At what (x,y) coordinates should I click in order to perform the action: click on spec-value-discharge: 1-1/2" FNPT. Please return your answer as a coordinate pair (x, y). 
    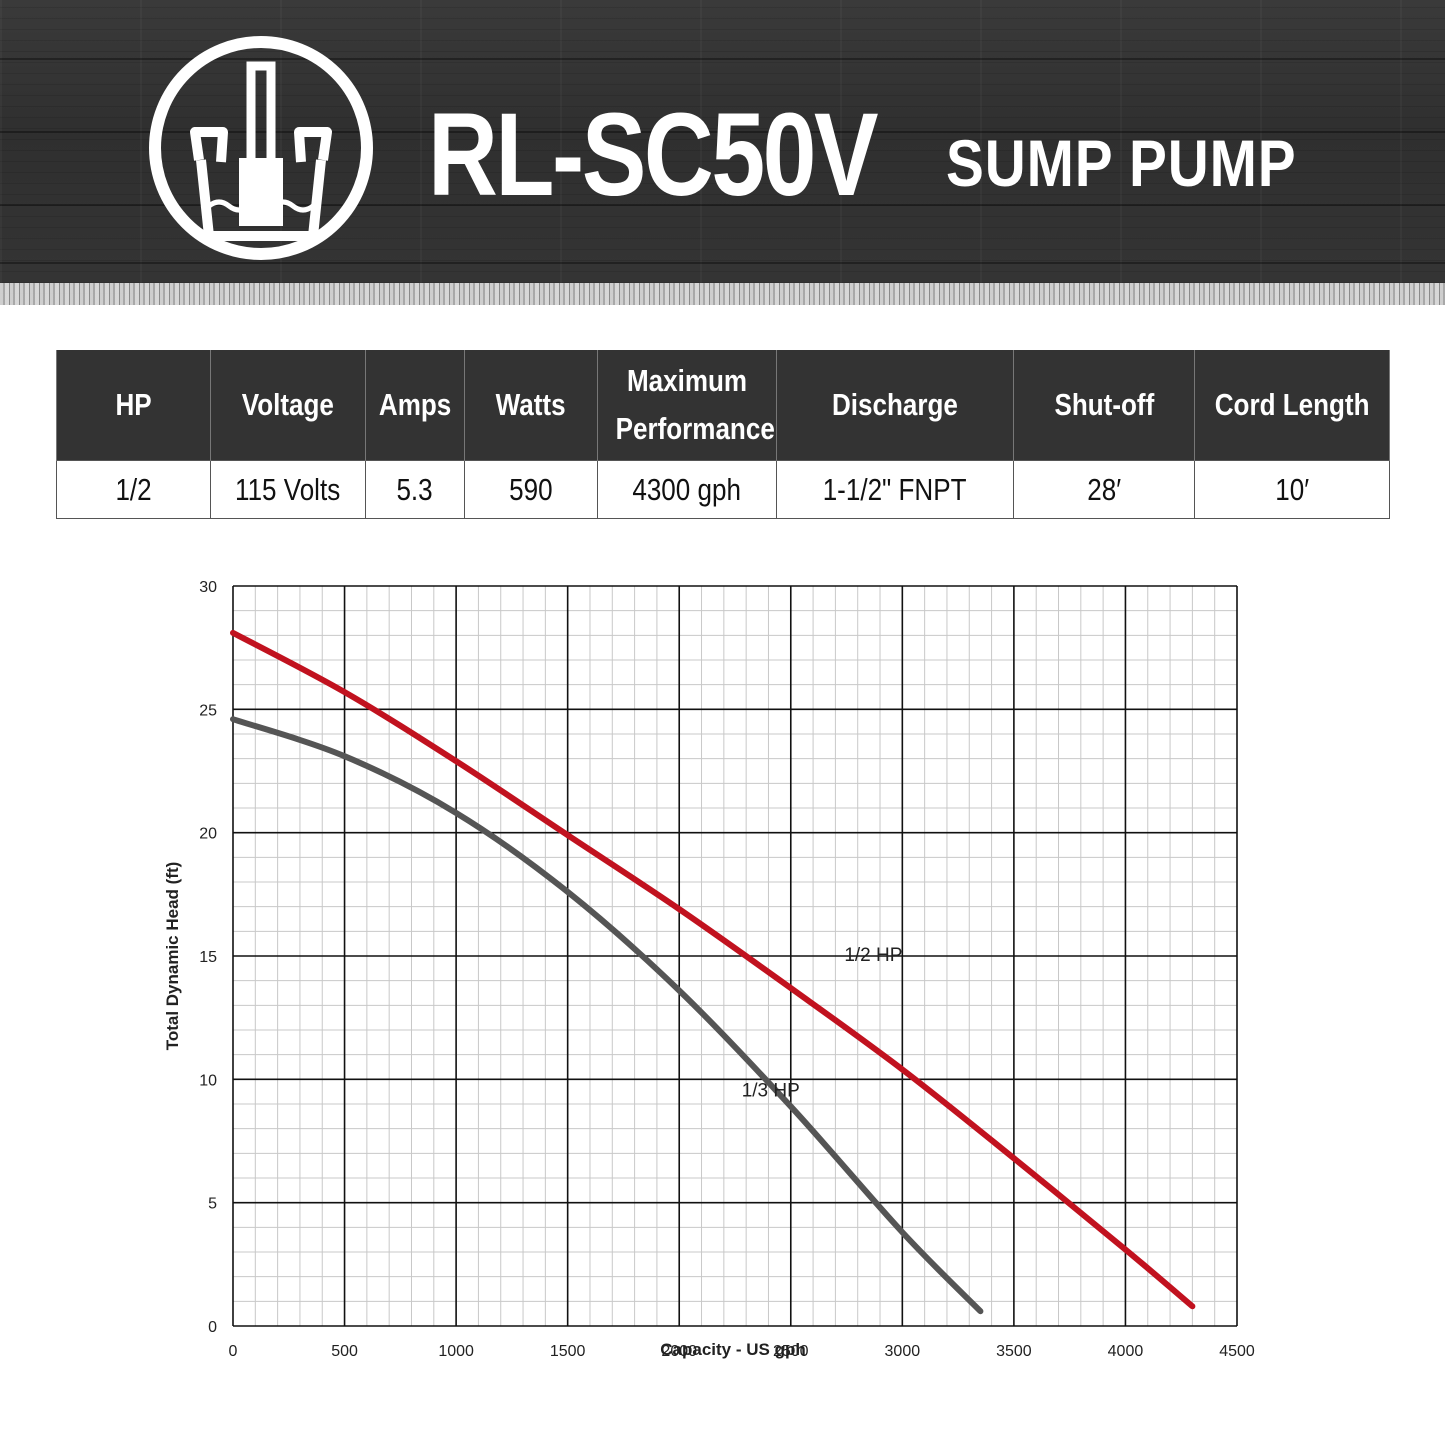
    Looking at the image, I should click on (895, 489).